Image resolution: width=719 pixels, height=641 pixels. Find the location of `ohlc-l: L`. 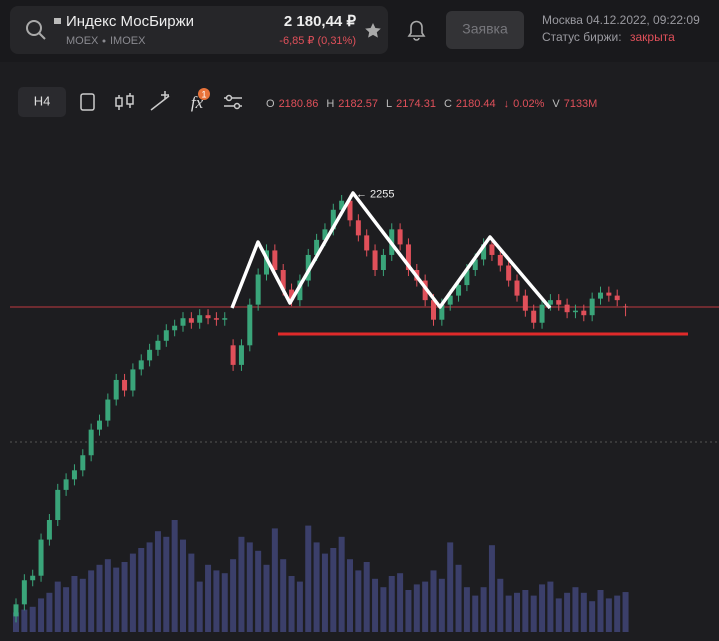

ohlc-l: L is located at coordinates (389, 104).